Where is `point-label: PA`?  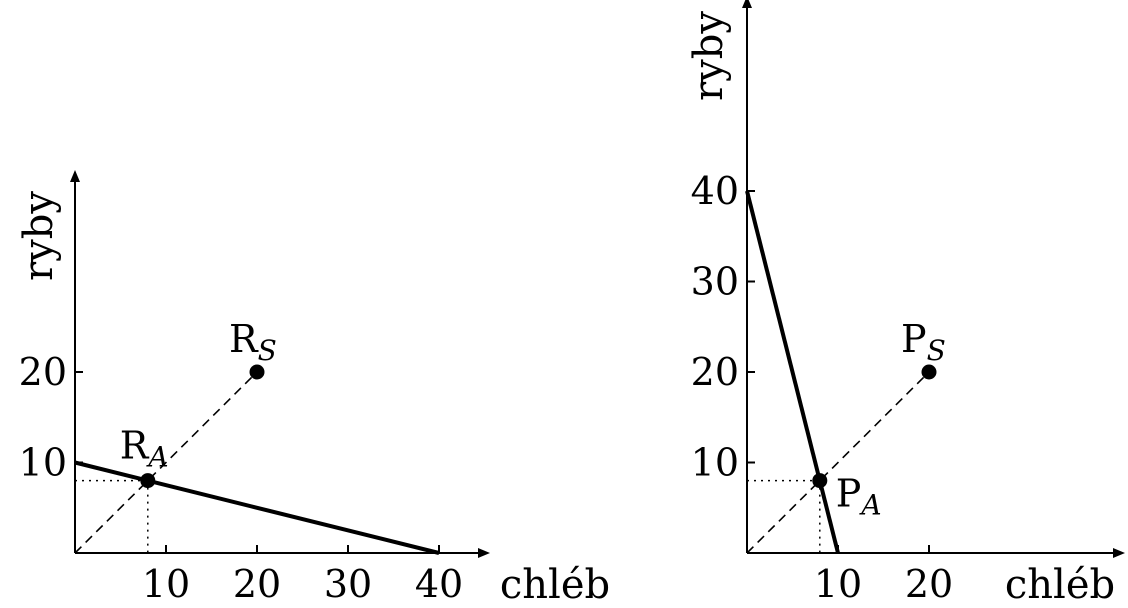
point-label: PA is located at coordinates (859, 497).